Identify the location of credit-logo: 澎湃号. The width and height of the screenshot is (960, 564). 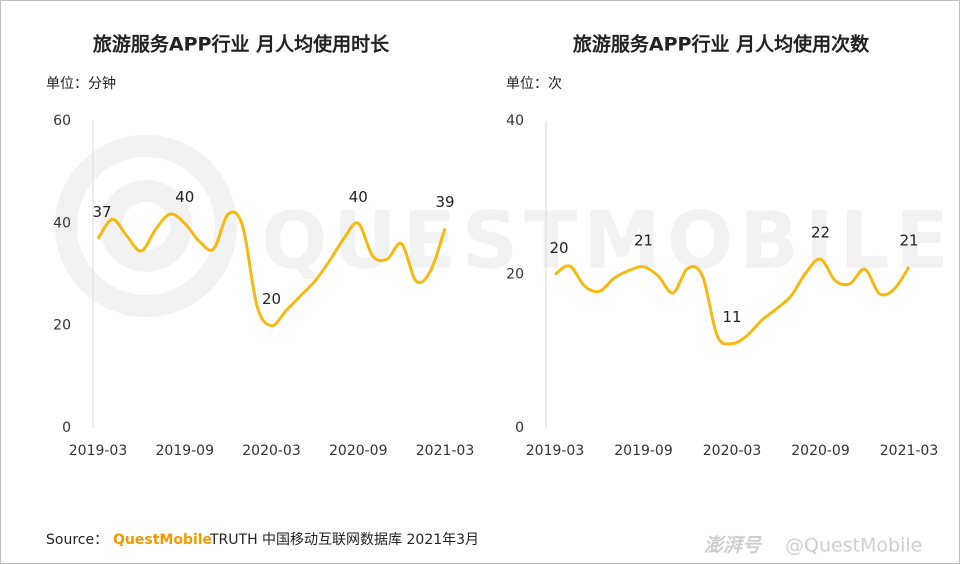
(733, 546).